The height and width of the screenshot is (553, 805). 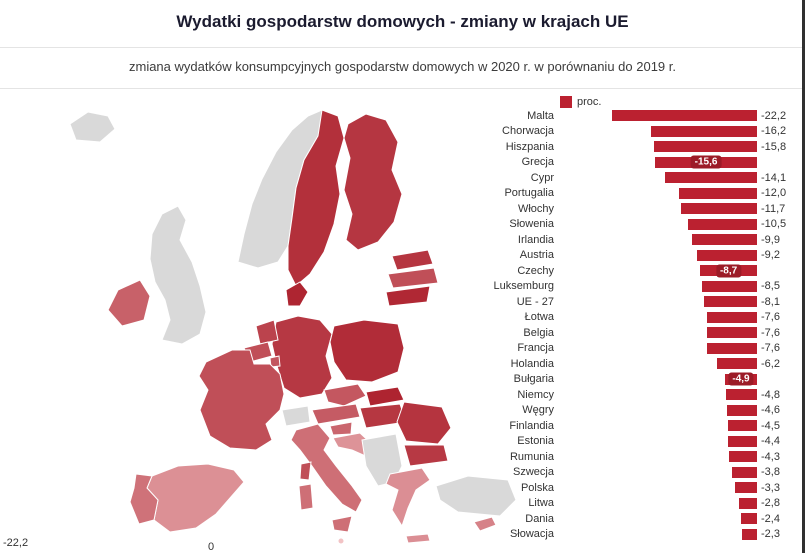 What do you see at coordinates (706, 162) in the screenshot?
I see `bar: -15,6` at bounding box center [706, 162].